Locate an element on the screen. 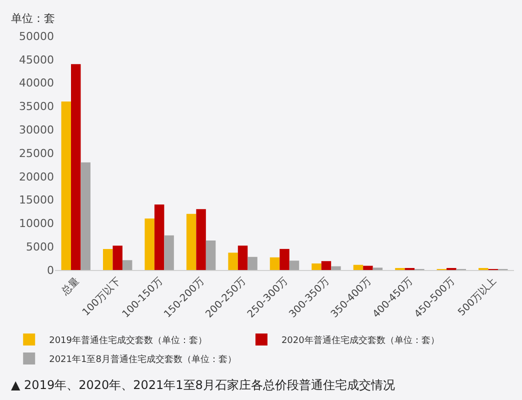  y-tick-label: 50000 is located at coordinates (36, 36).